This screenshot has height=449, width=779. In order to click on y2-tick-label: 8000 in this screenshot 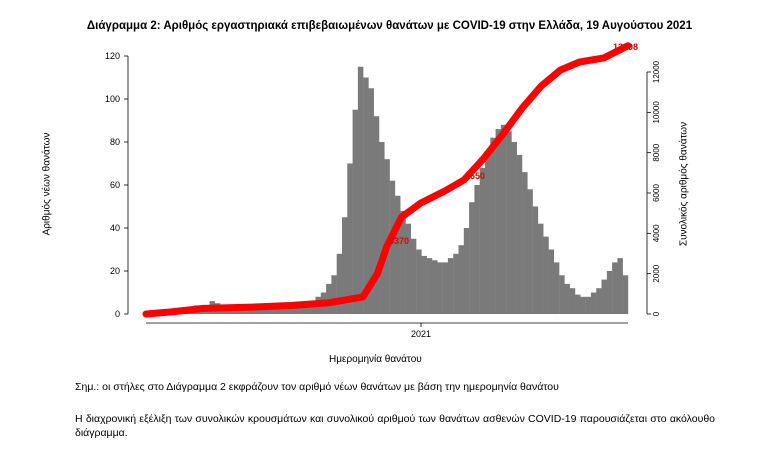, I will do `click(656, 152)`.